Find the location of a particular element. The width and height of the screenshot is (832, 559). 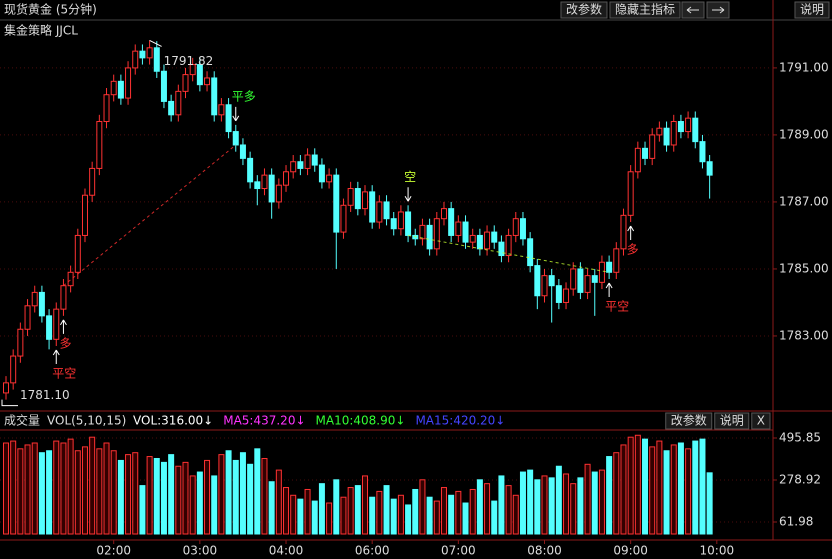

button-label: 隐藏主指标 is located at coordinates (645, 9).